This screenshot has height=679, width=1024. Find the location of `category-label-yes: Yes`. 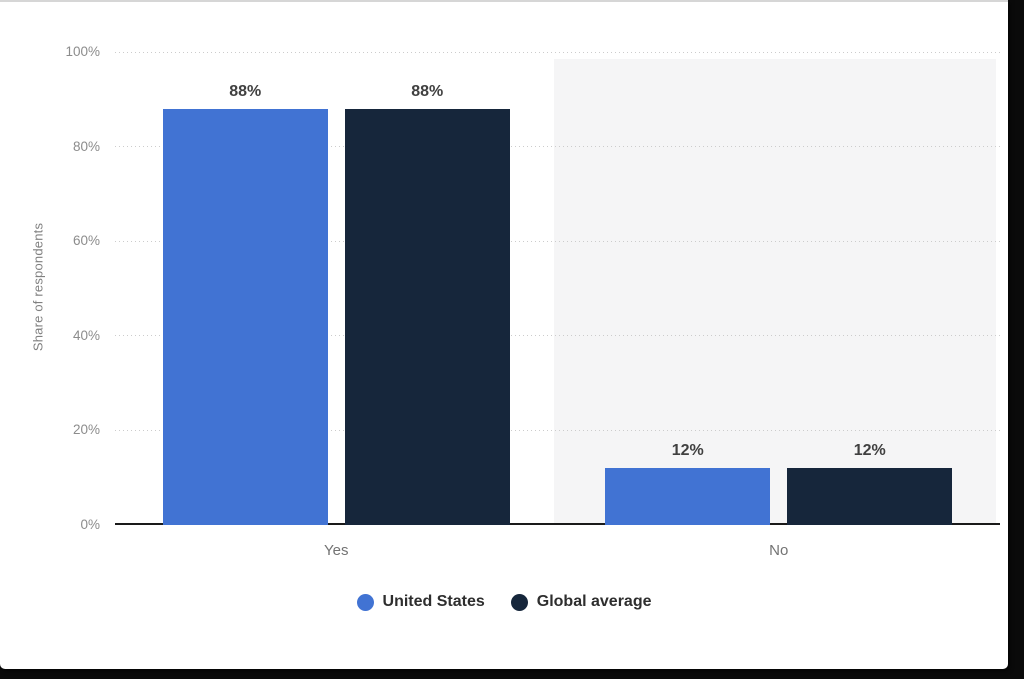

category-label-yes: Yes is located at coordinates (336, 550).